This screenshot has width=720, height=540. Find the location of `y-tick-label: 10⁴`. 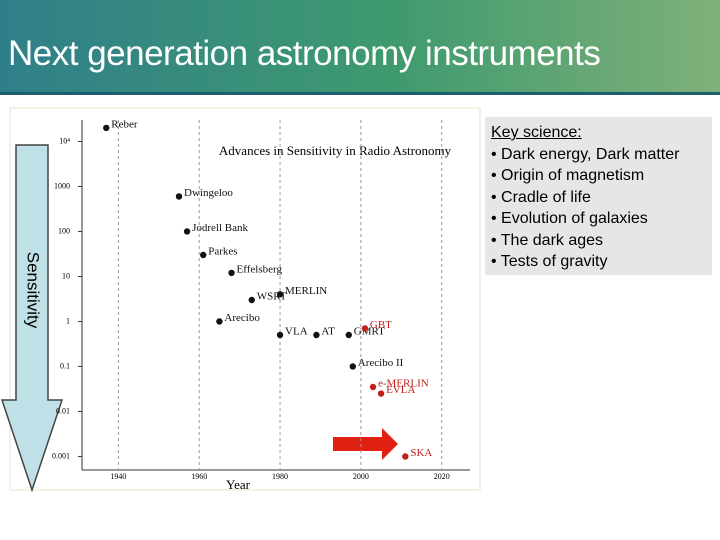

y-tick-label: 10⁴ is located at coordinates (64, 140).